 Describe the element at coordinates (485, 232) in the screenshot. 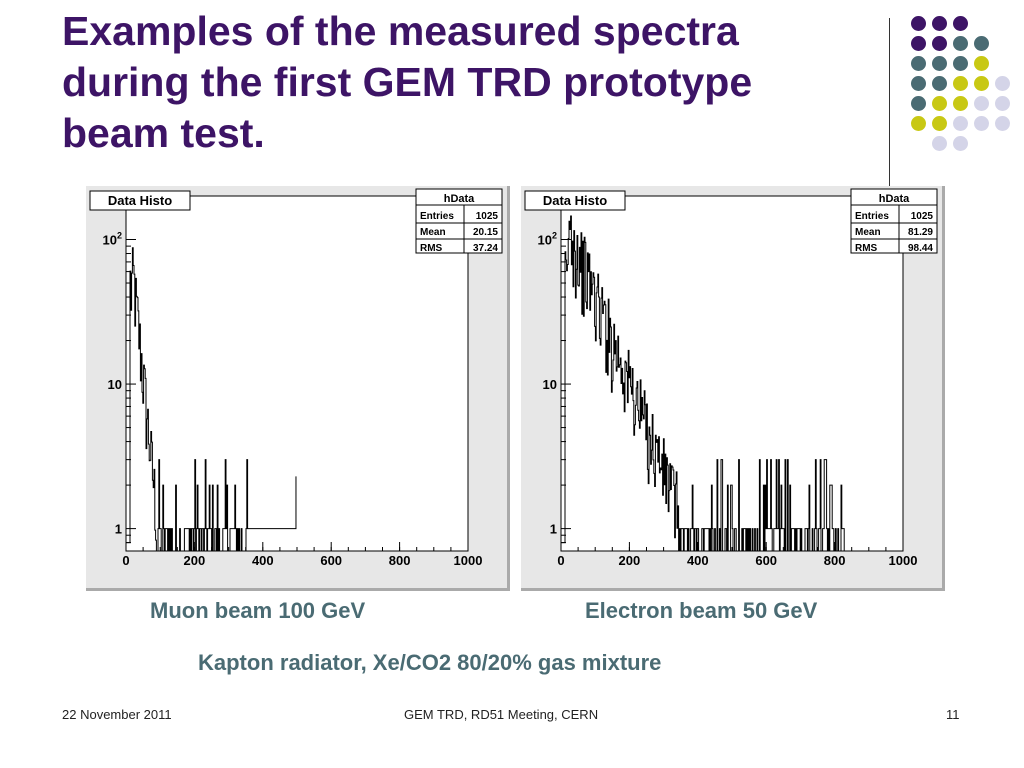

I see `stats-value: 20.15` at that location.